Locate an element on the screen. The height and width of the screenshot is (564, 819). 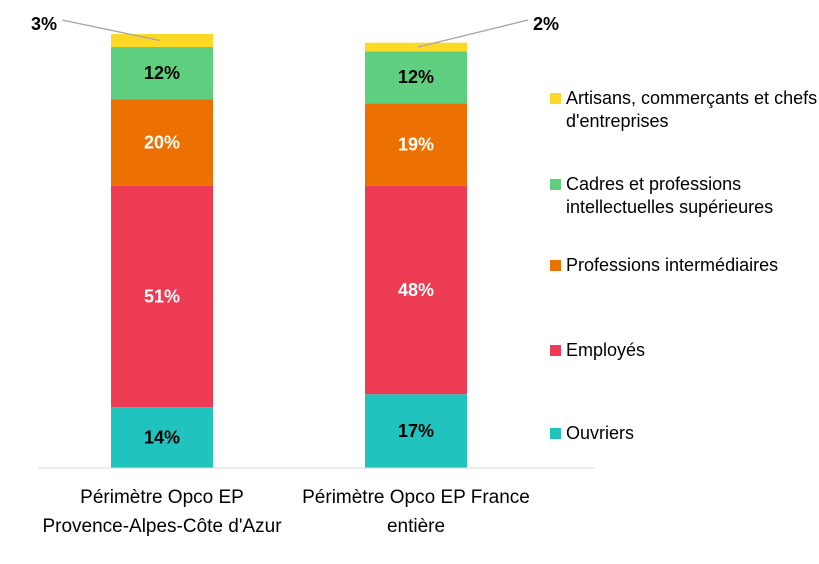
data-label: 19% is located at coordinates (416, 144).